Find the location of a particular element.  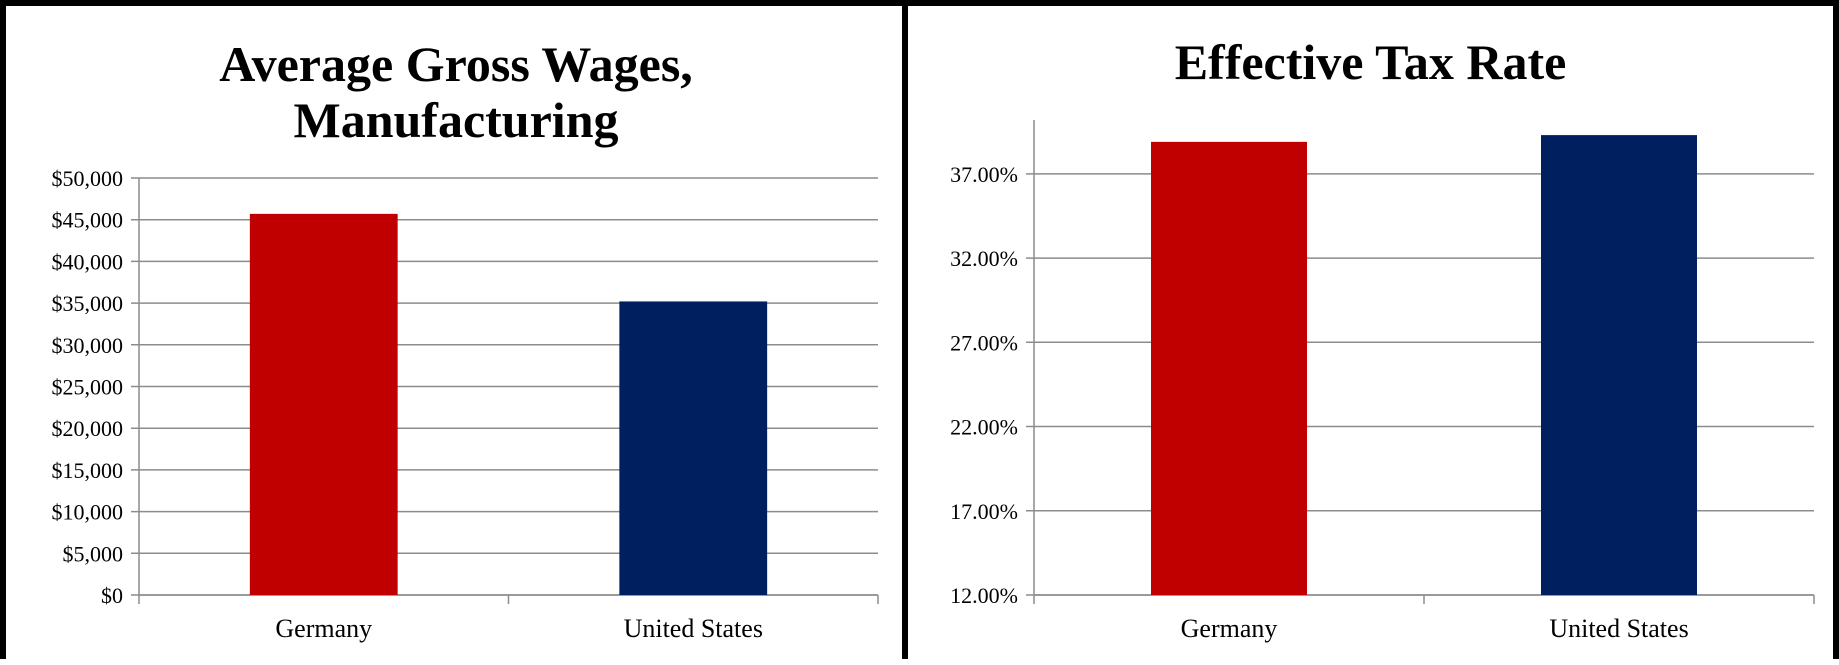

wages-y-tick-label: $30,000 is located at coordinates (88, 345).